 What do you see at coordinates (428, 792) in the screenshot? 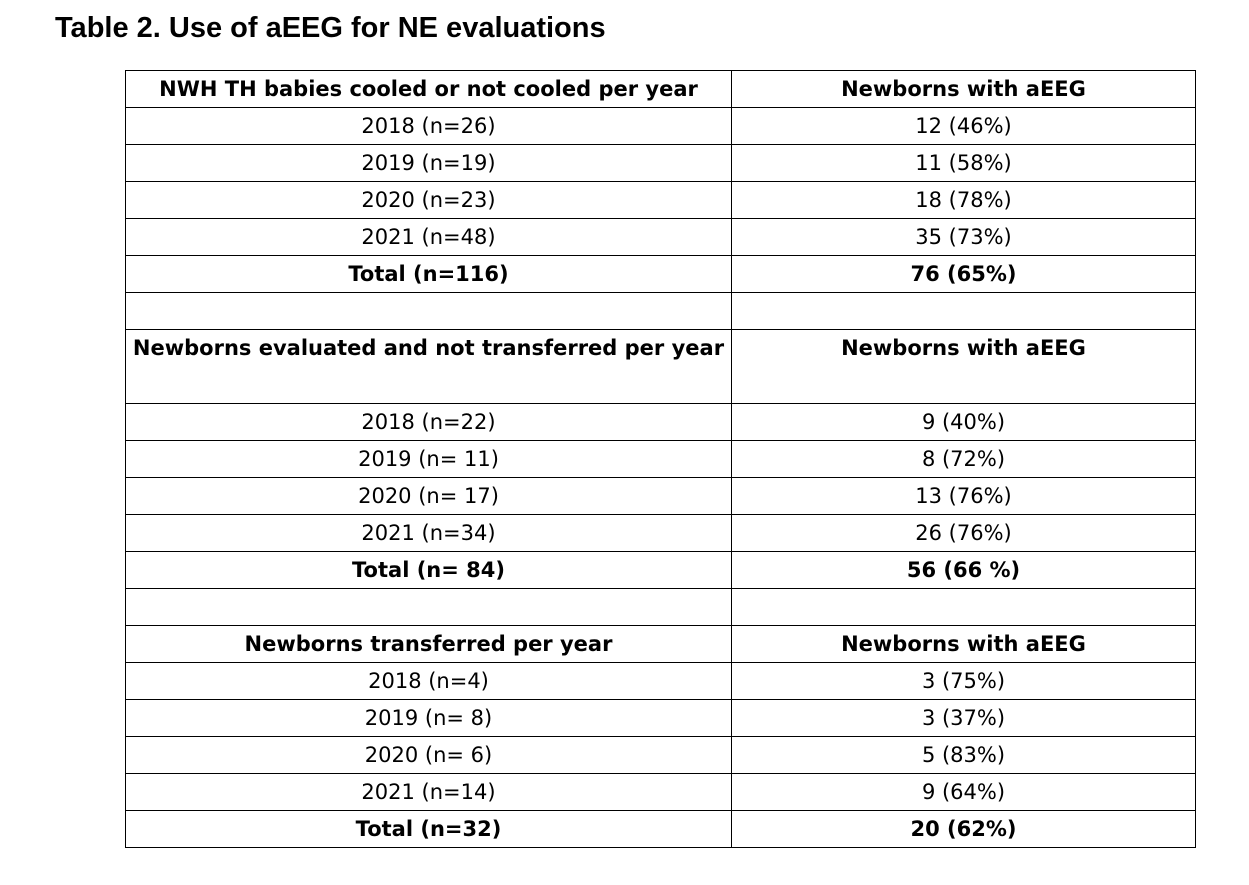
I see `year-cell: 2021 (n=14)` at bounding box center [428, 792].